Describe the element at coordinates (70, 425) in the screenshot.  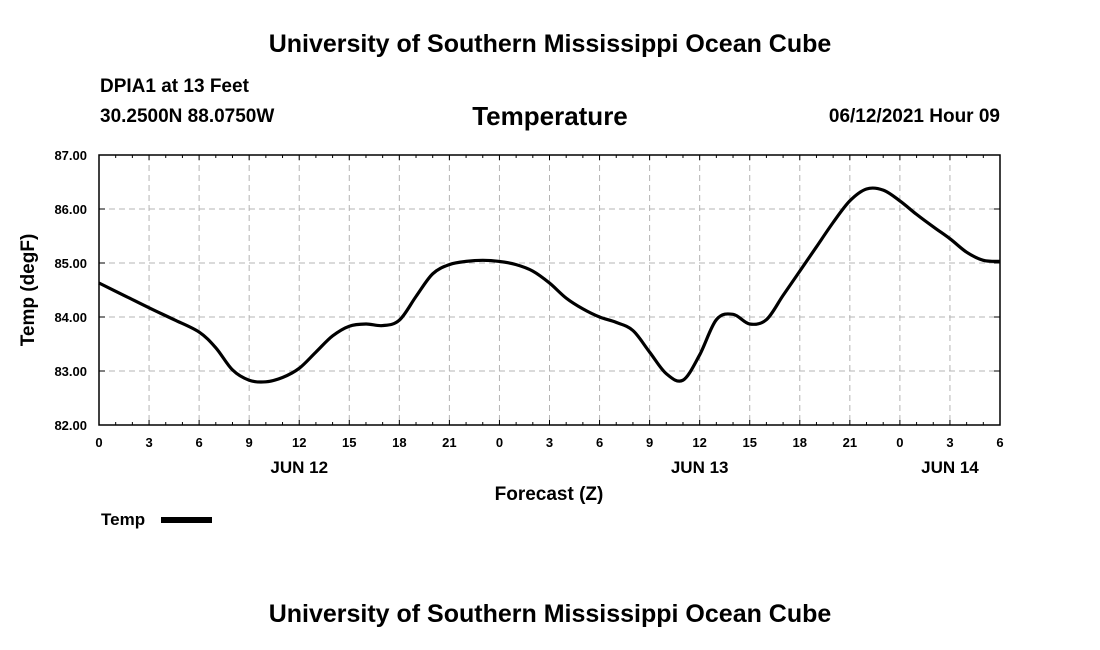
I see `y-tick-label: 82.00` at that location.